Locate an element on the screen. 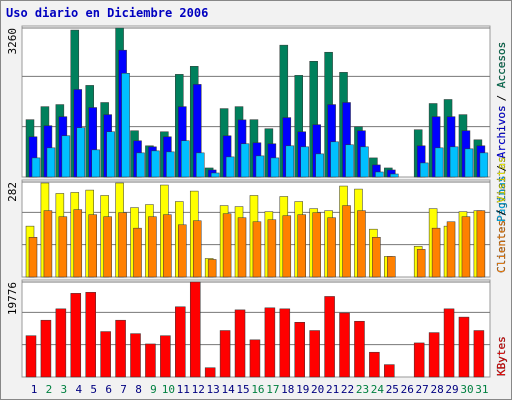  chart-title: Uso diario en Diciembre 2006 is located at coordinates (107, 13).